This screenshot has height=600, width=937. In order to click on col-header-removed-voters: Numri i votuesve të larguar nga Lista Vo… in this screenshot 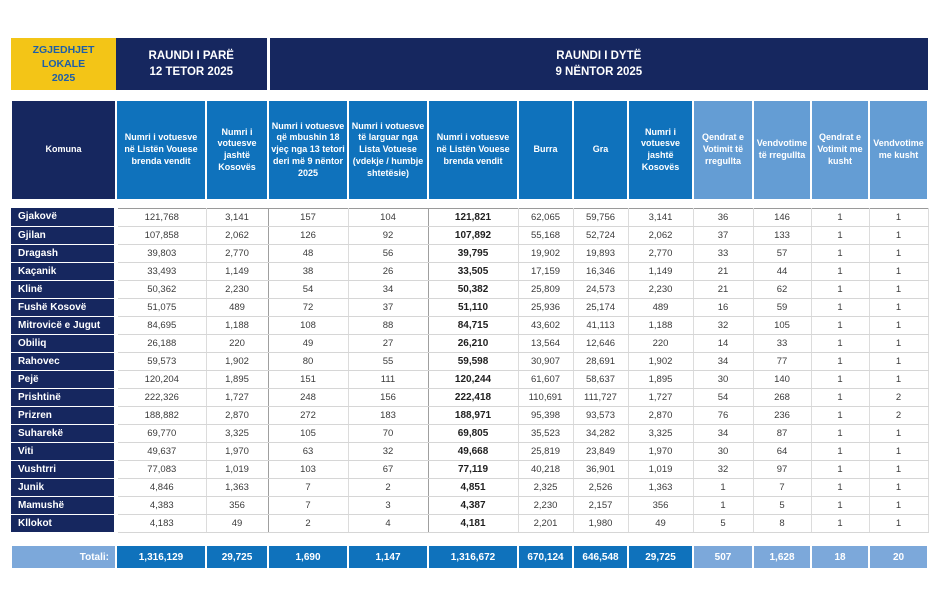, I will do `click(388, 150)`.